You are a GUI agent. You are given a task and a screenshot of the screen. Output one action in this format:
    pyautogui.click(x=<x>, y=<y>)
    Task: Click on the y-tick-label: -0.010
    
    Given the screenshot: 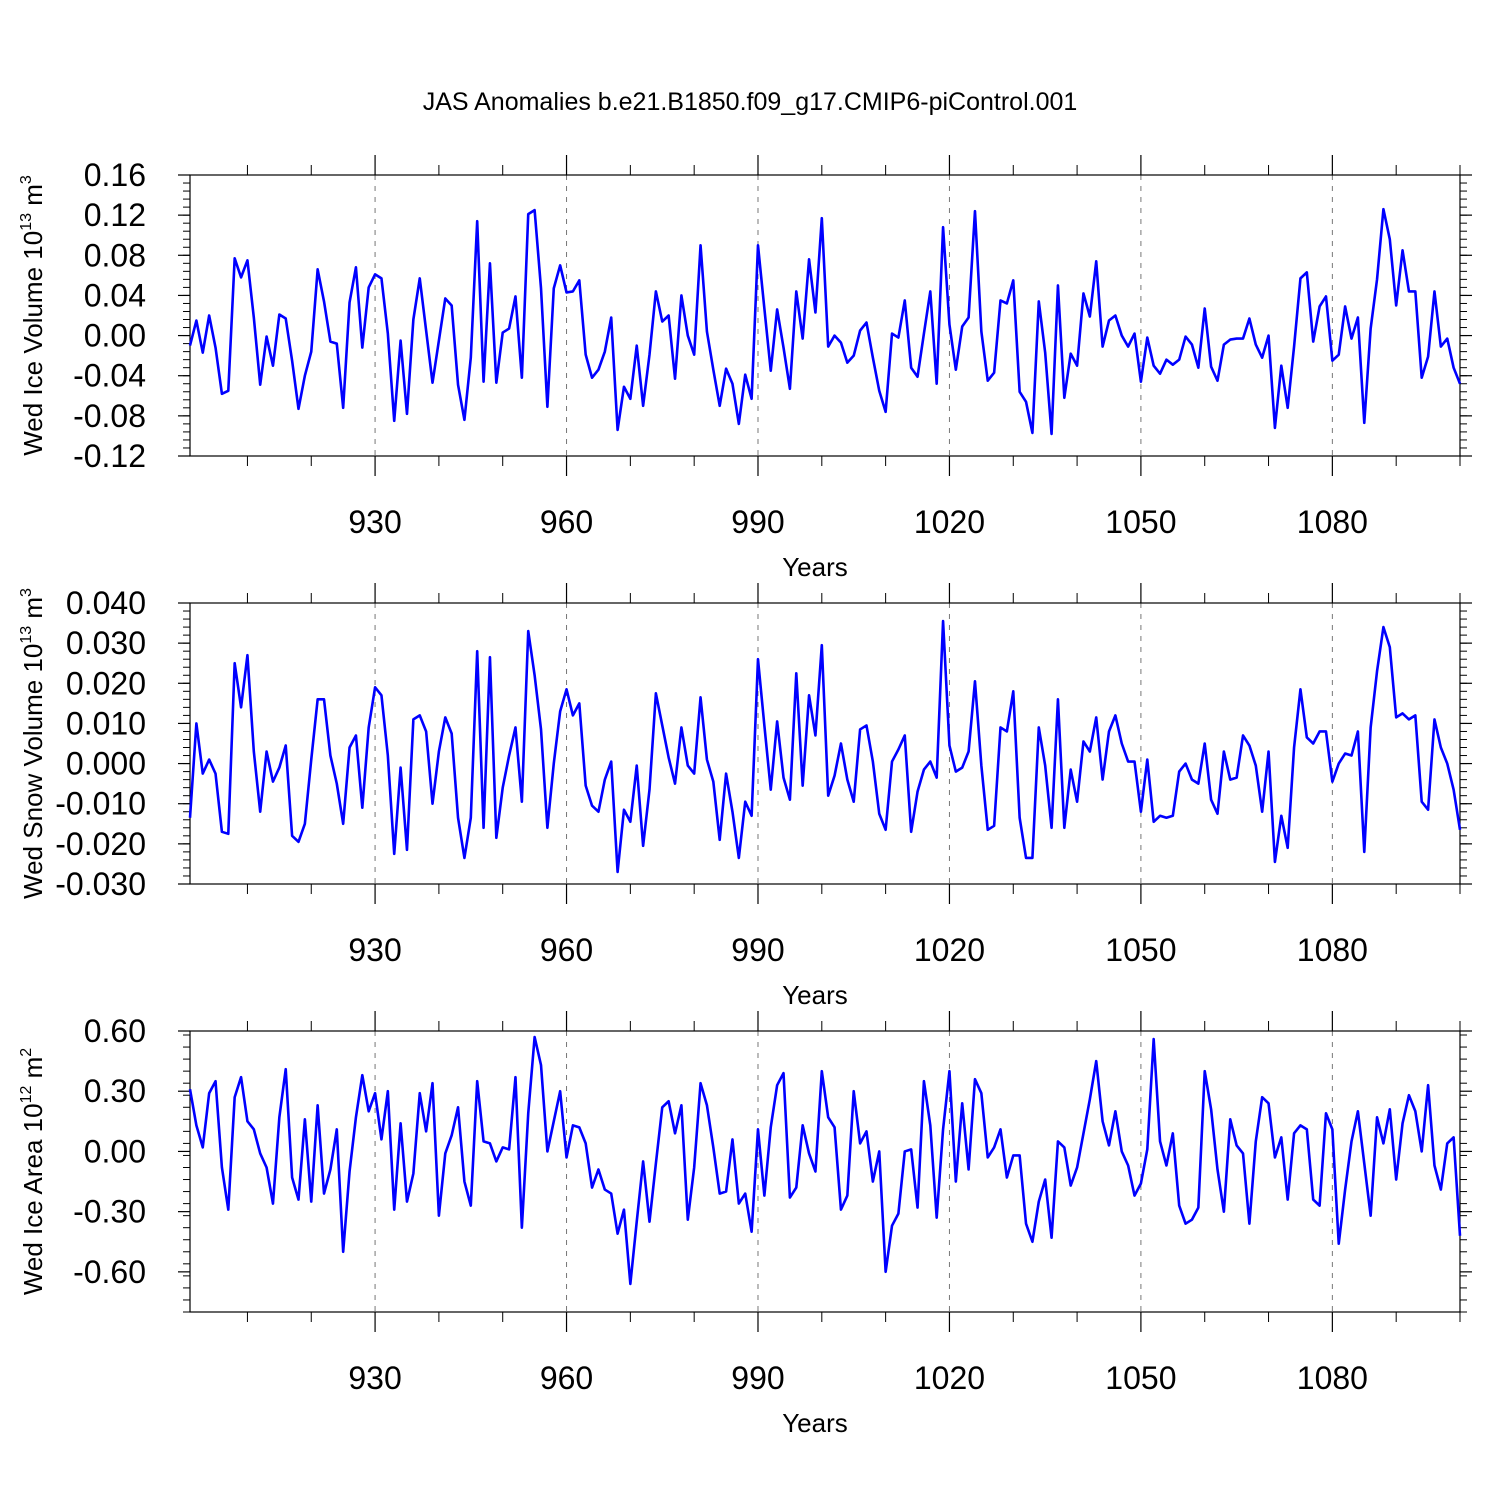 What is the action you would take?
    pyautogui.click(x=100, y=804)
    